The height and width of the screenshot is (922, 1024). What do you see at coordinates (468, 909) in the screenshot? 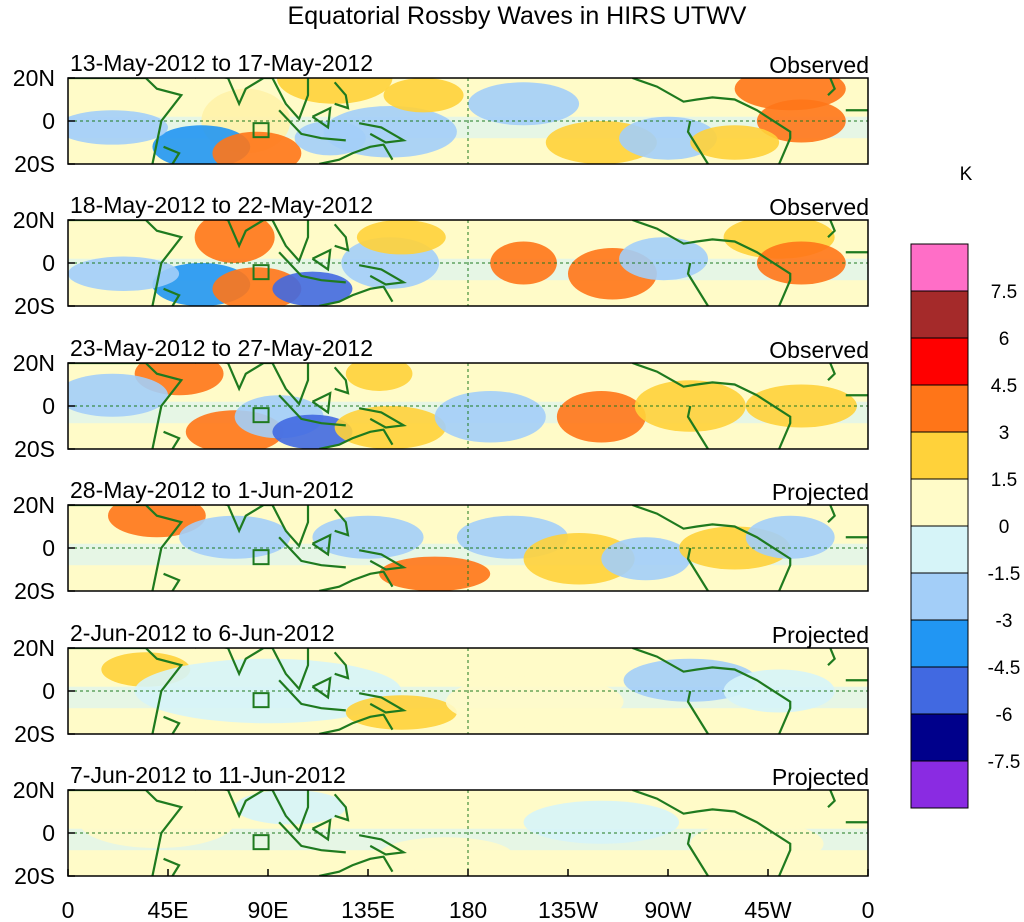
I see `longitude-tick-label: 180` at bounding box center [468, 909].